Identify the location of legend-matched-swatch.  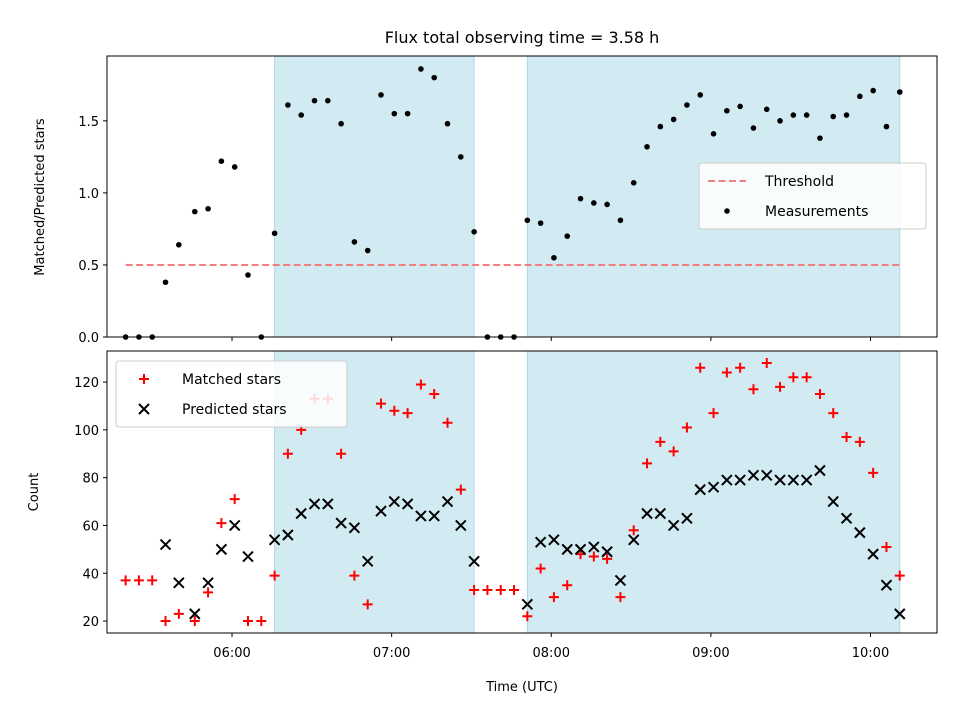
(144, 379).